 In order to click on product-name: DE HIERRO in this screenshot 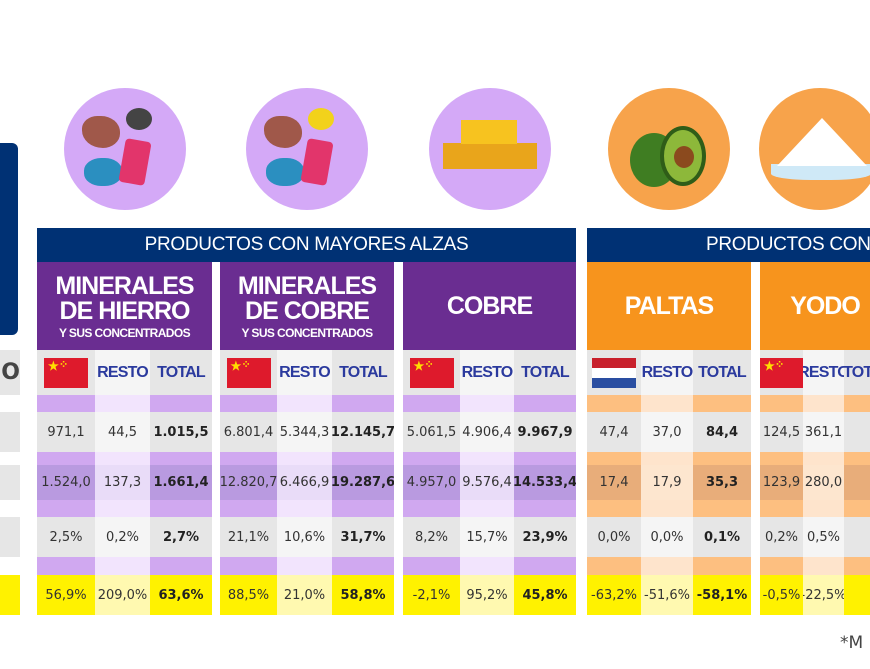, I will do `click(125, 310)`.